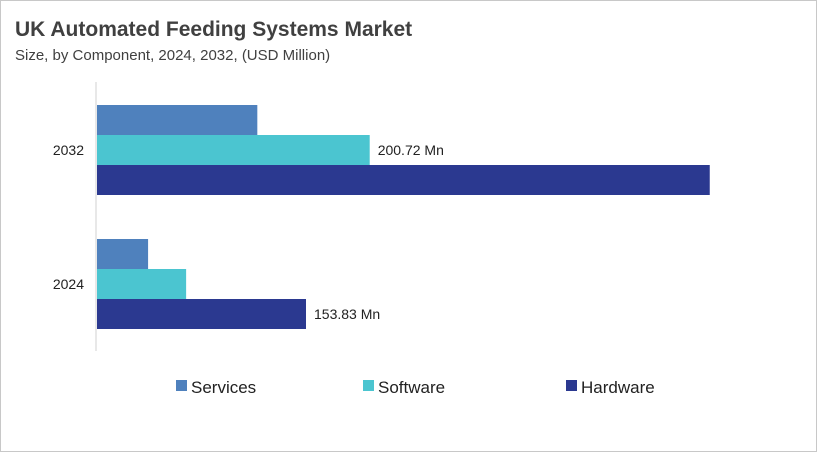 The image size is (817, 452). Describe the element at coordinates (223, 387) in the screenshot. I see `legend-label-services: Services` at that location.